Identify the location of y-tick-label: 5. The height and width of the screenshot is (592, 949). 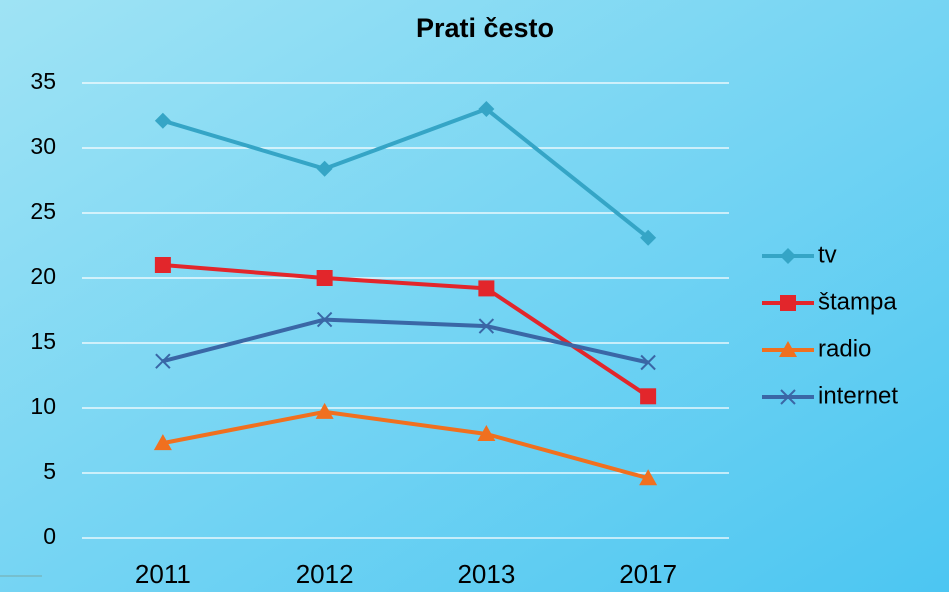
(49, 471).